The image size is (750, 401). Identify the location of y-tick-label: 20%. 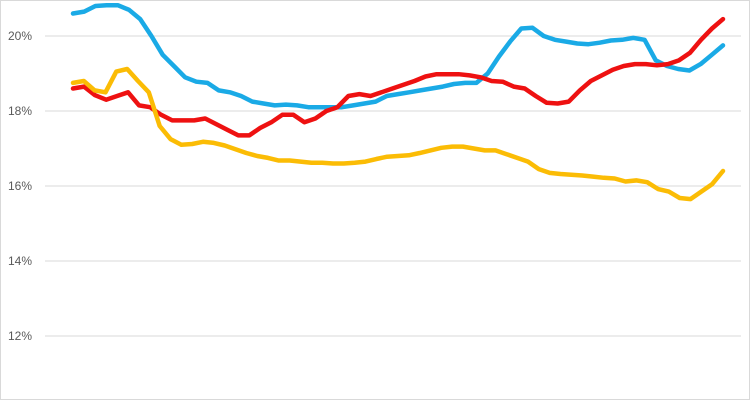
(20, 36).